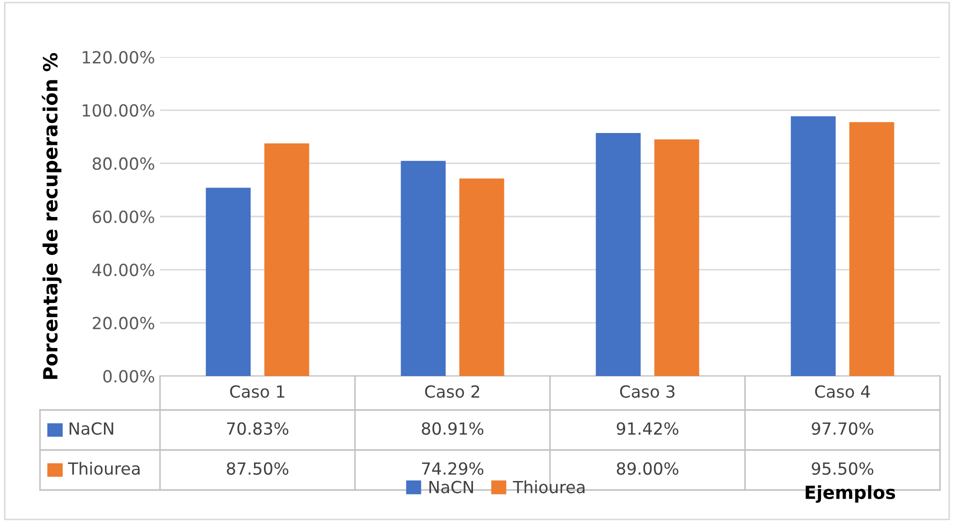  I want to click on data-label: 87.50%, so click(257, 468).